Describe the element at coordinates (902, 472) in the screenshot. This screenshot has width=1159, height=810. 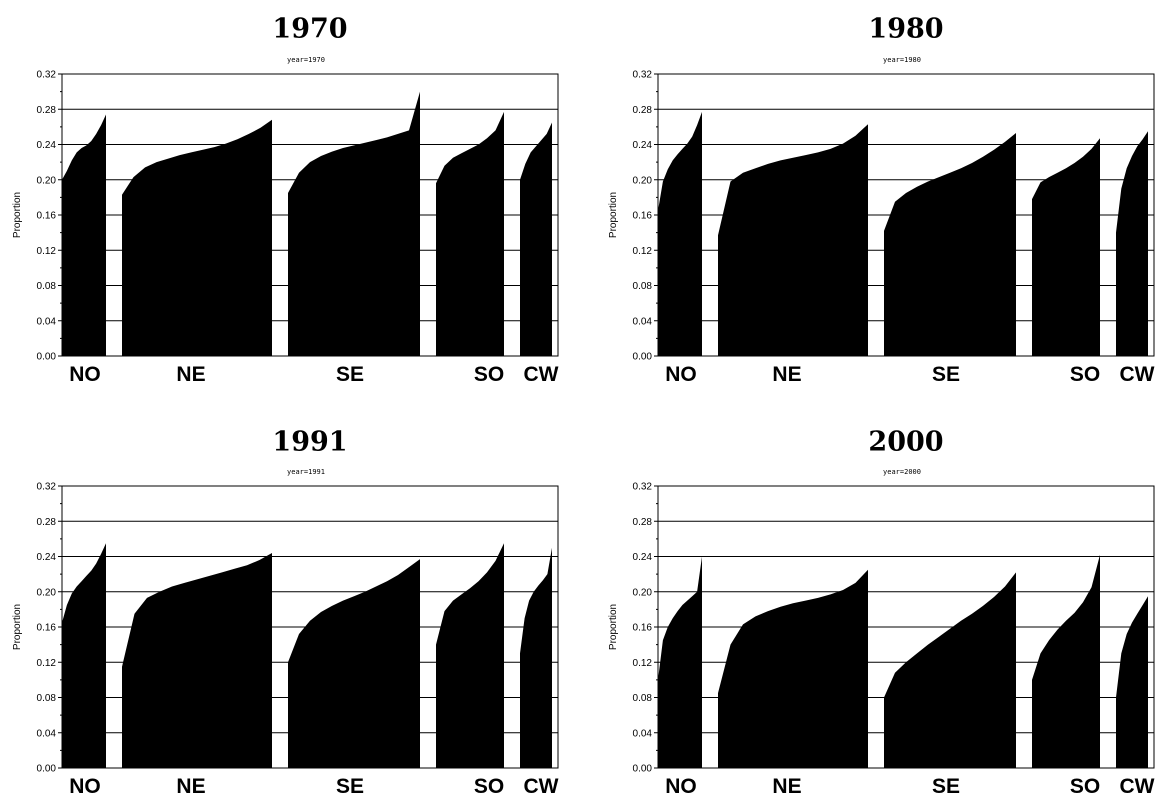
I see `chart-subtitle: year=2000` at that location.